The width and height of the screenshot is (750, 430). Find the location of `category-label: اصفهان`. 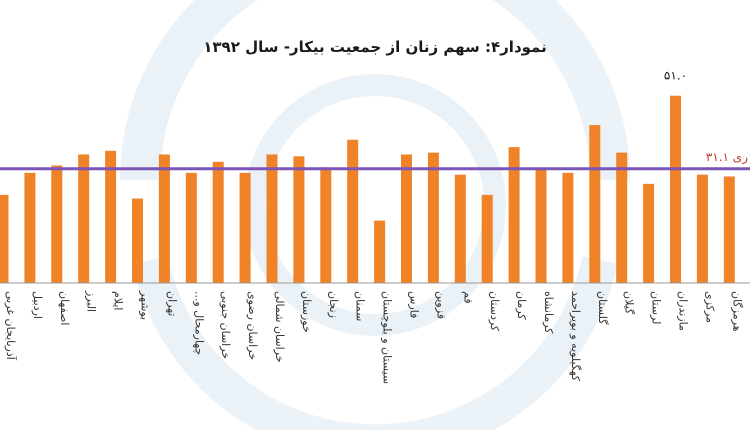

category-label: اصفهان is located at coordinates (64, 308).